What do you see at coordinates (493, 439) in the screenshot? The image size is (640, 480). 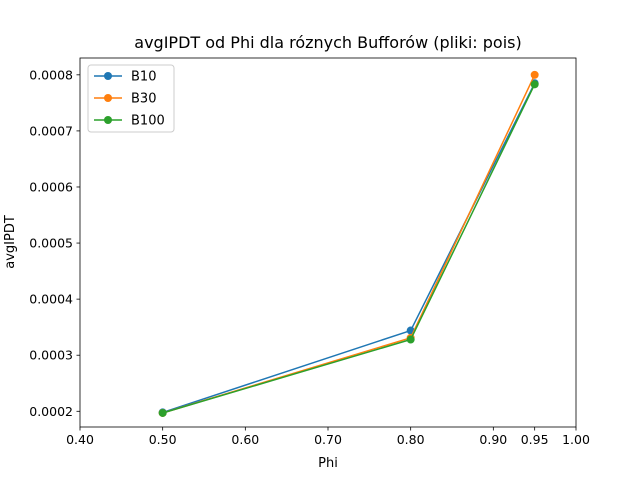 I see `x-tick-label: 0.90` at bounding box center [493, 439].